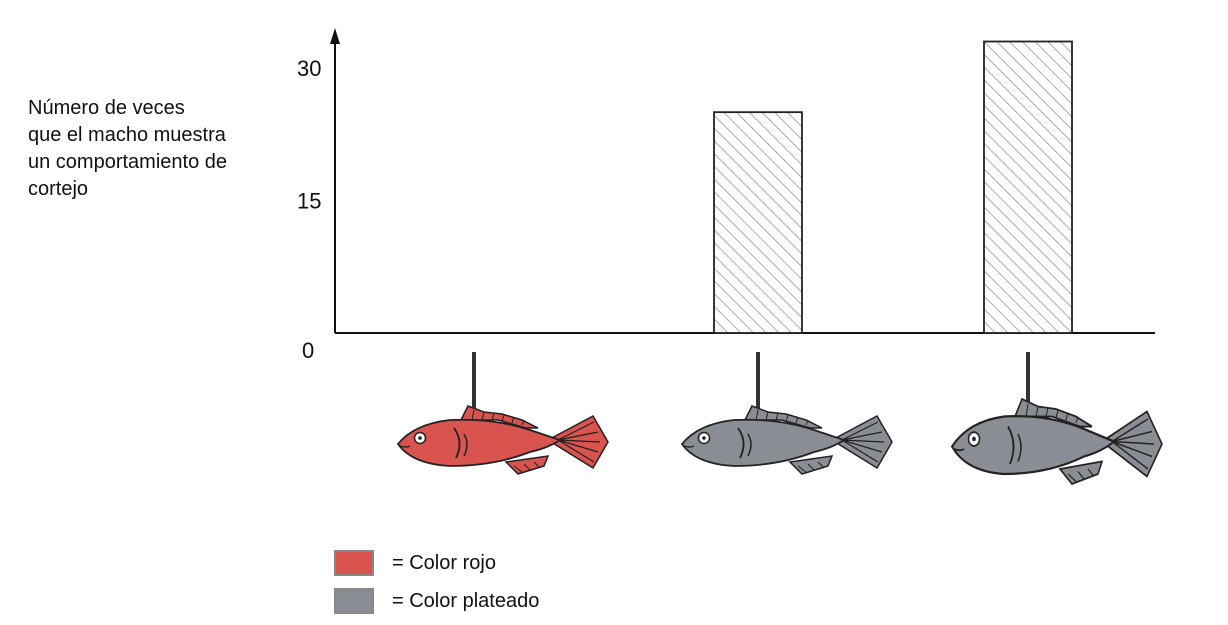  What do you see at coordinates (308, 350) in the screenshot?
I see `y-tick-label: 0` at bounding box center [308, 350].